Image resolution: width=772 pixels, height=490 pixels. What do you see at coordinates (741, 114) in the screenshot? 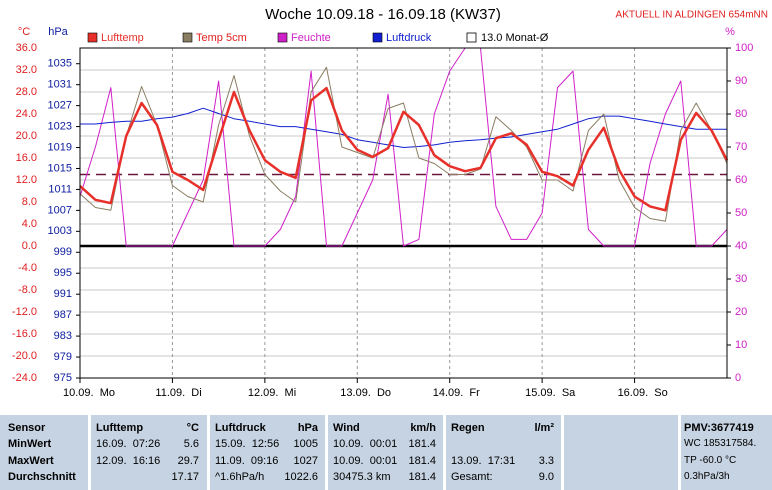
I see `y3-tick-label: 80` at bounding box center [741, 114].